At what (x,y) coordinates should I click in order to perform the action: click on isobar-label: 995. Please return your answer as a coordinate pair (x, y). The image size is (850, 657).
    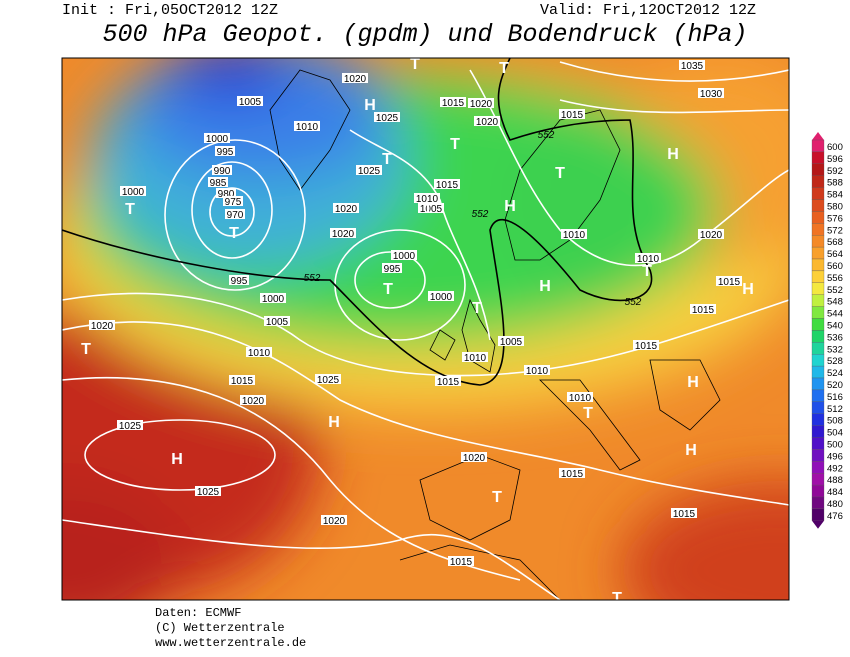
    Looking at the image, I should click on (239, 281).